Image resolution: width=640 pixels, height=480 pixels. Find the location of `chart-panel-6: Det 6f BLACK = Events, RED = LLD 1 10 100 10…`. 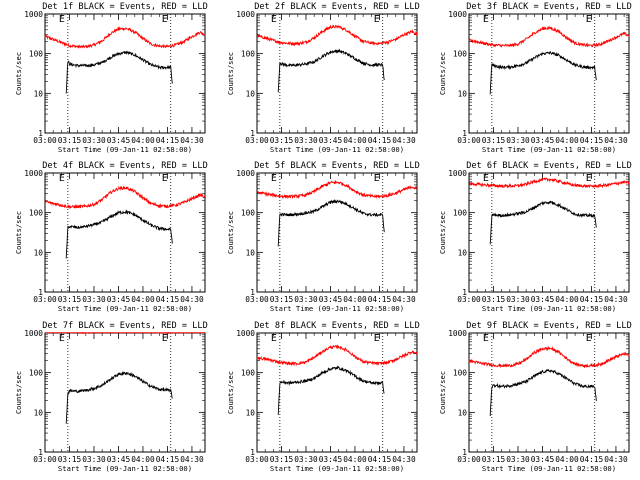

chart-panel-6: Det 6f BLACK = Events, RED = LLD 1 10 100 10… is located at coordinates (535, 237).